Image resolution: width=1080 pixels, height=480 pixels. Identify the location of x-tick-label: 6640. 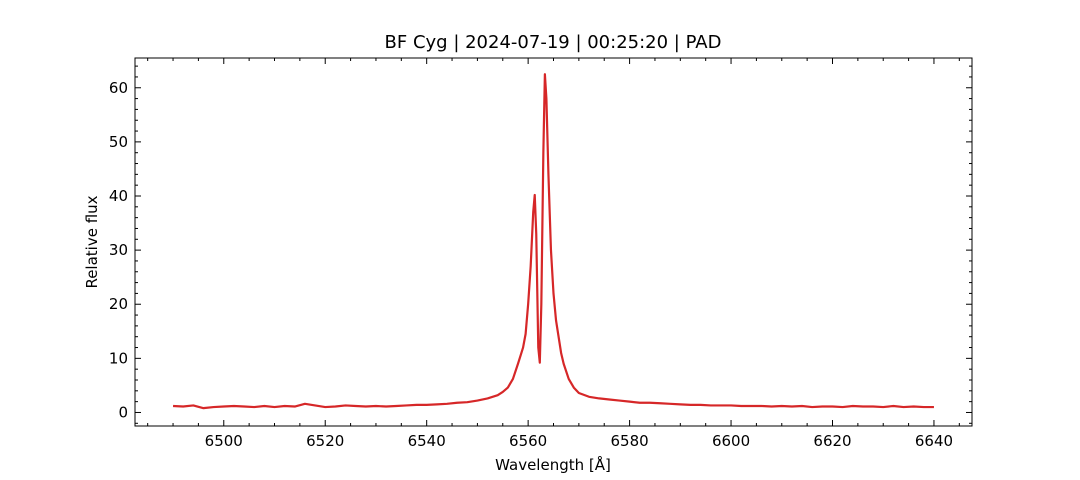
(934, 441).